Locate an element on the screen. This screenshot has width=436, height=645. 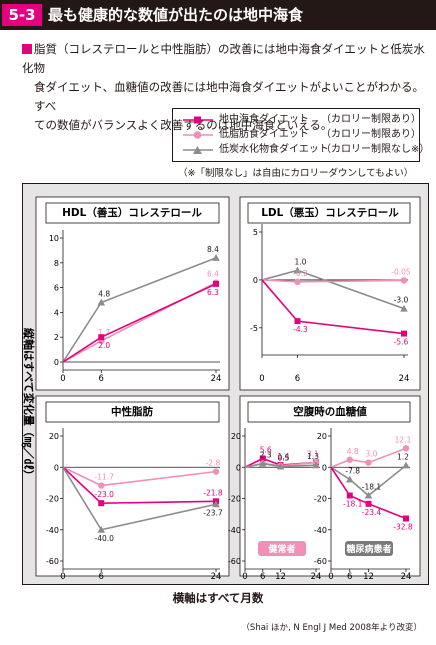
y-tick-label: 10 is located at coordinates (54, 238).